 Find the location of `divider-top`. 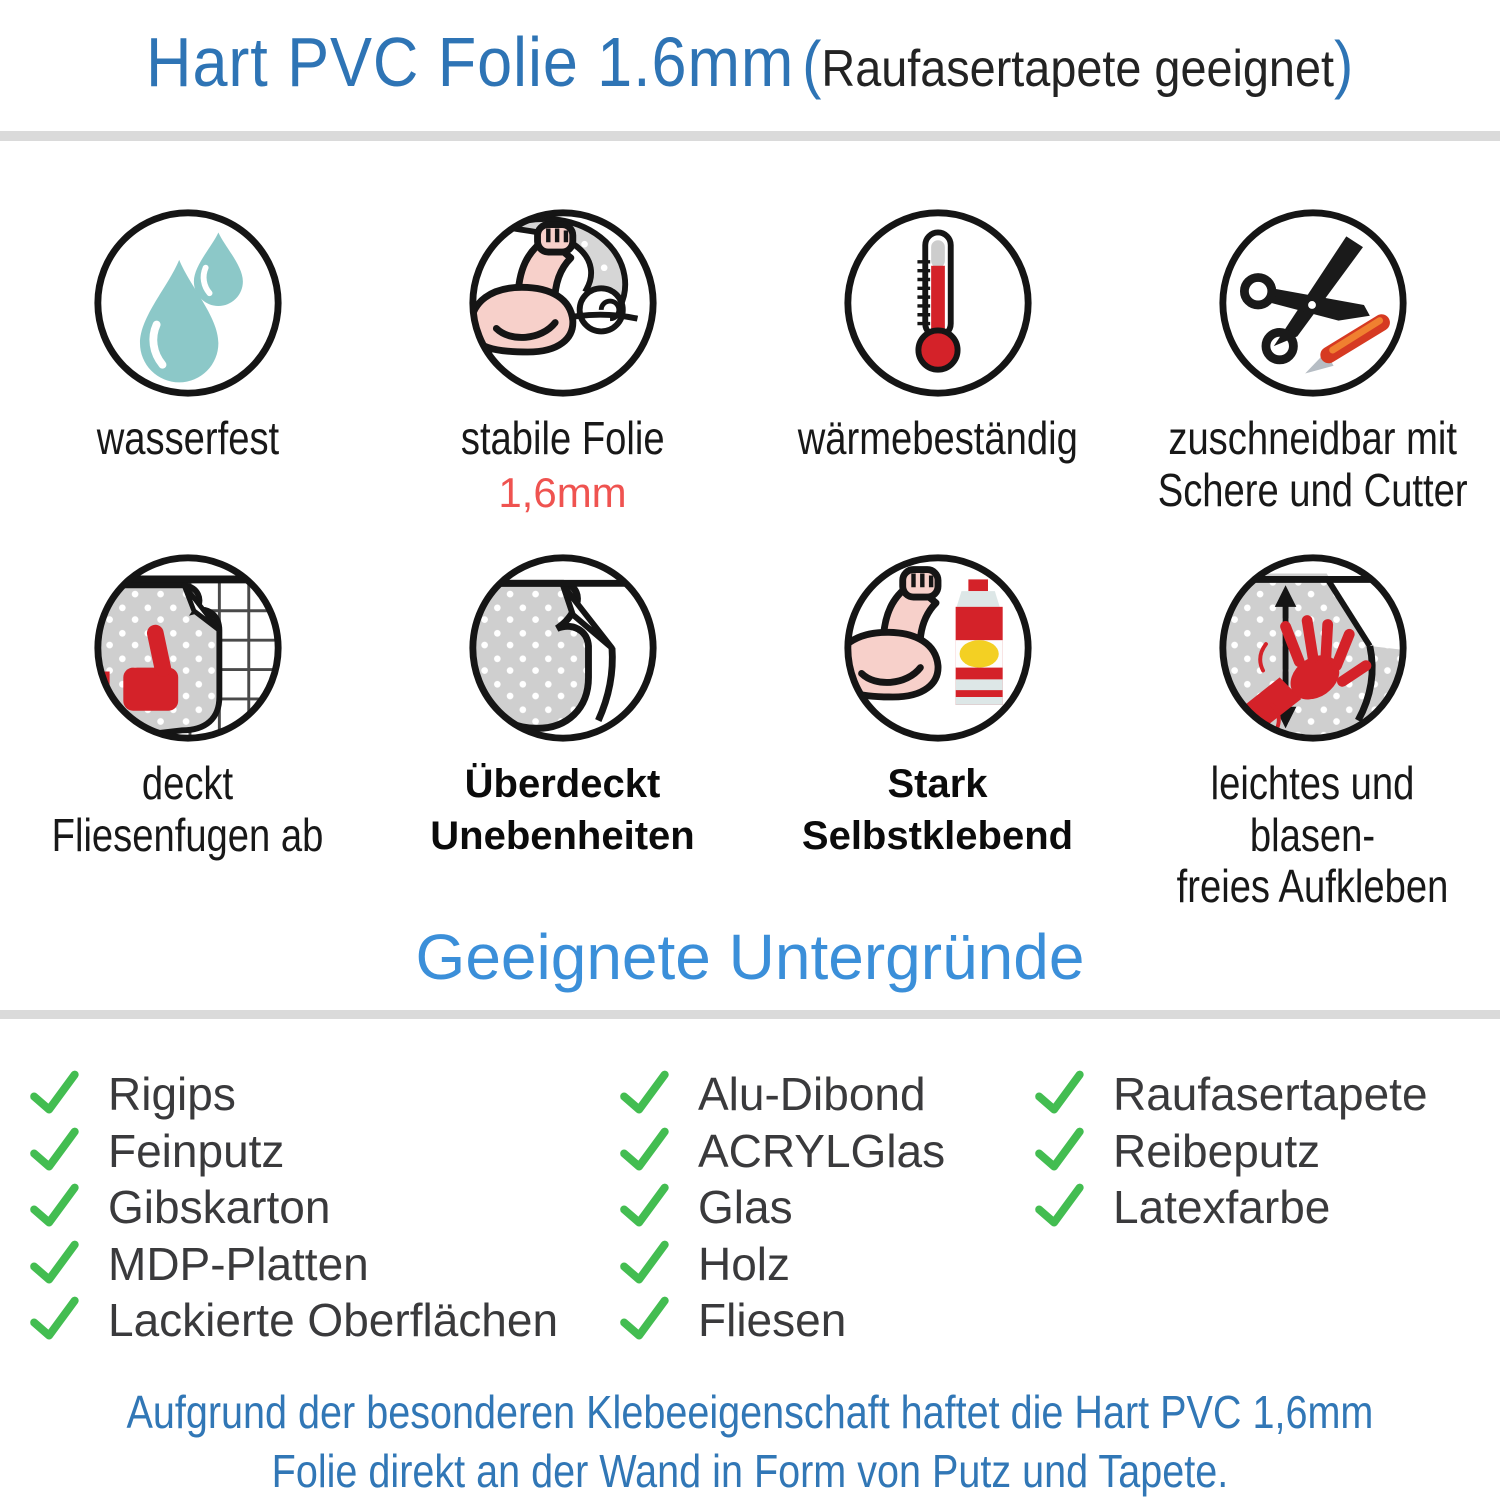

divider-top is located at coordinates (750, 136).